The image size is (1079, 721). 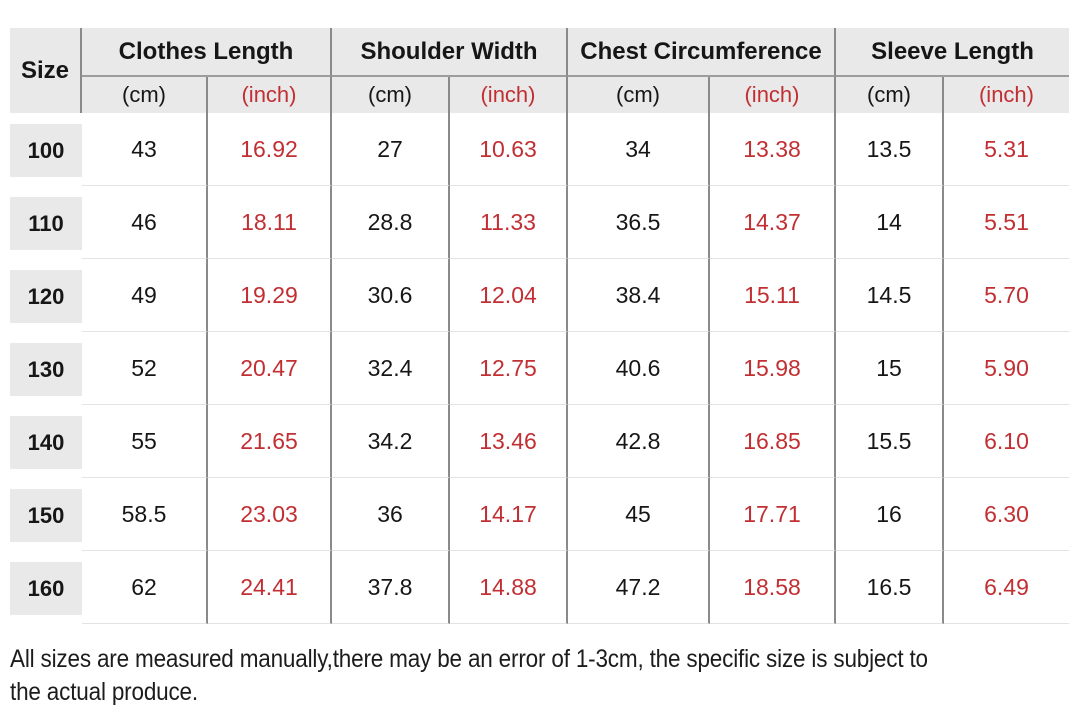 What do you see at coordinates (270, 441) in the screenshot?
I see `value-inch: 21.65` at bounding box center [270, 441].